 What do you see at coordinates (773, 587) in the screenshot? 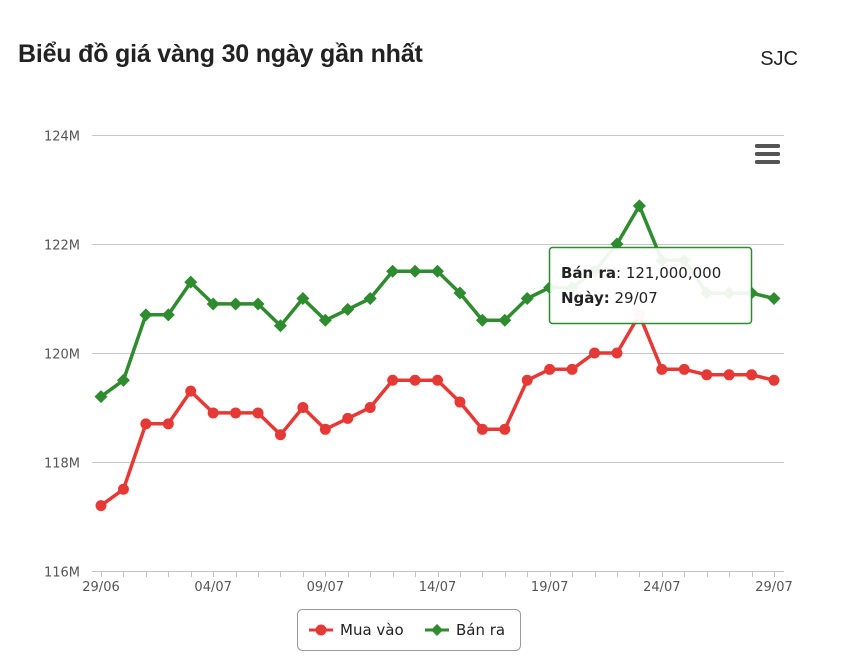
I see `x-tick-label: 29/07` at bounding box center [773, 587].